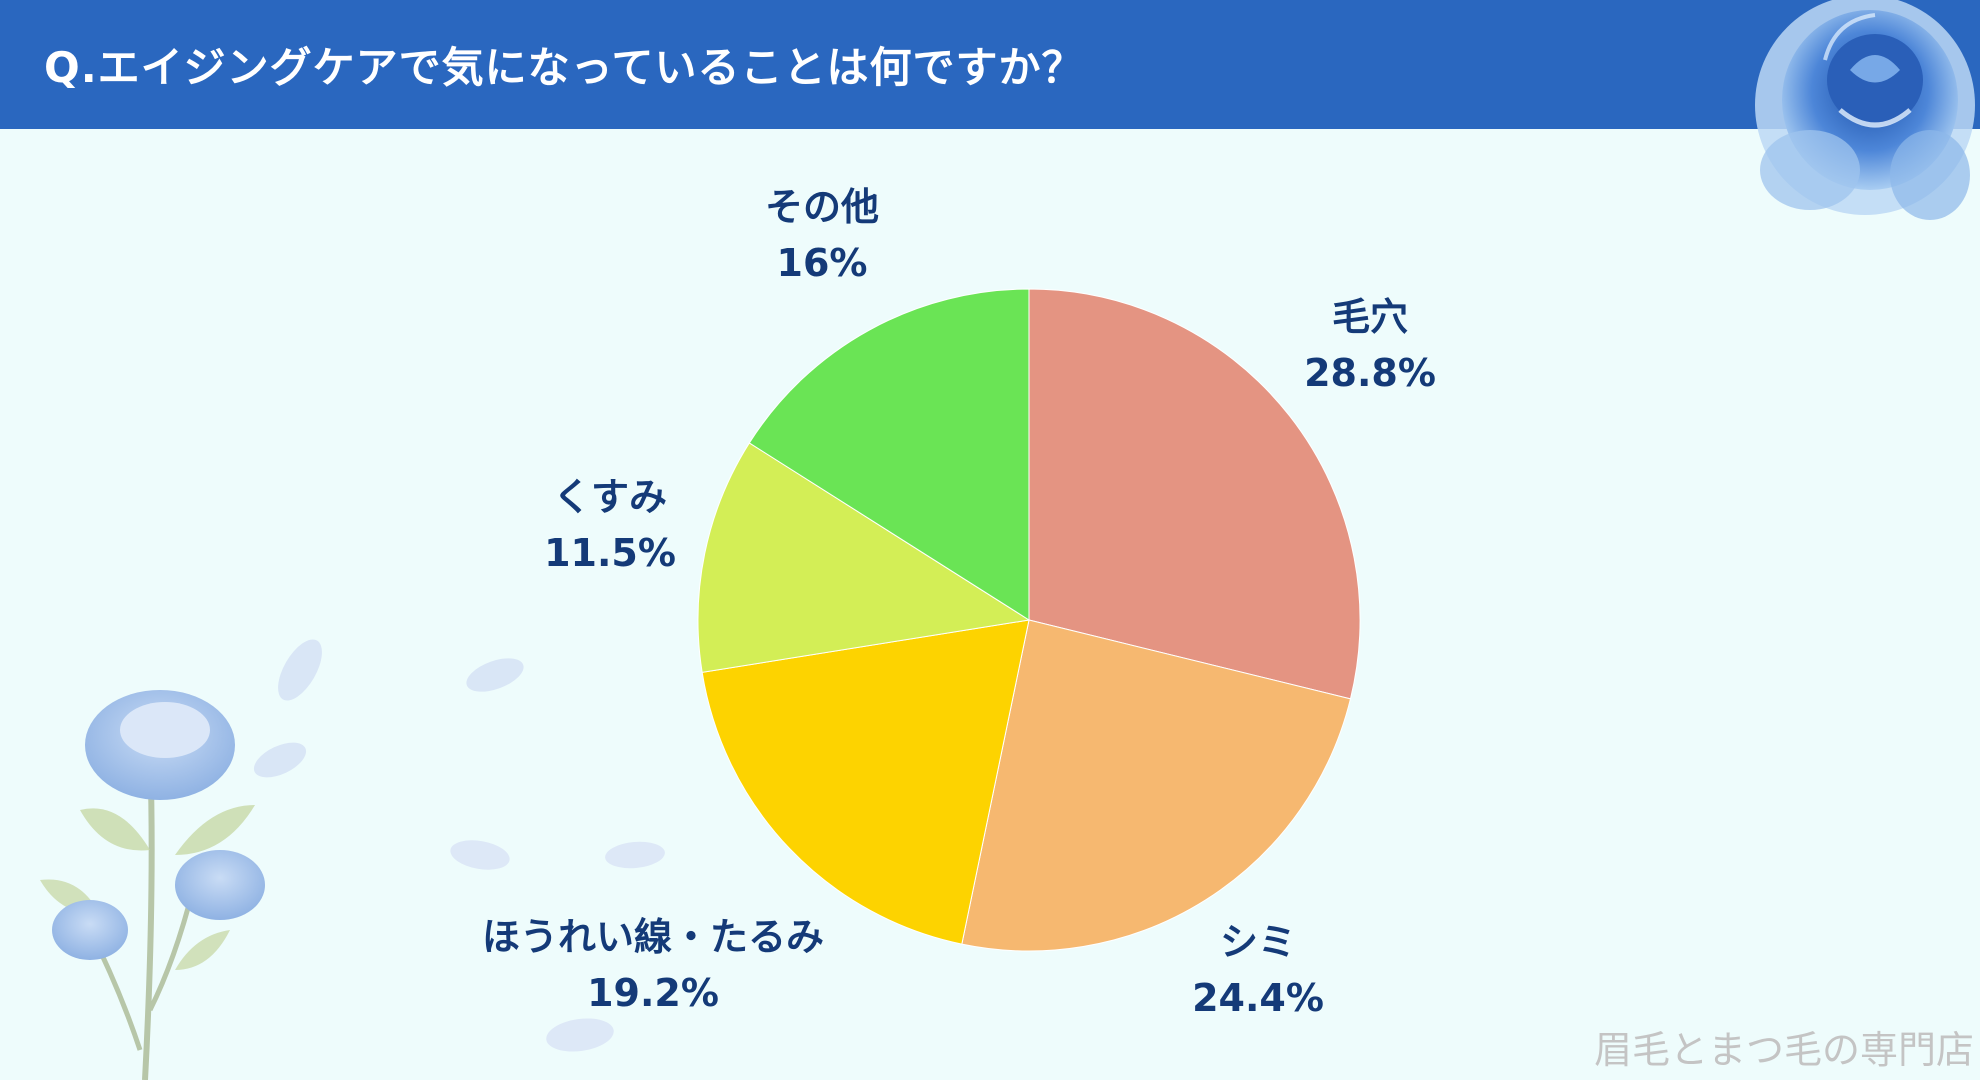  Describe the element at coordinates (1258, 942) in the screenshot. I see `slice-category-label: シミ` at that location.